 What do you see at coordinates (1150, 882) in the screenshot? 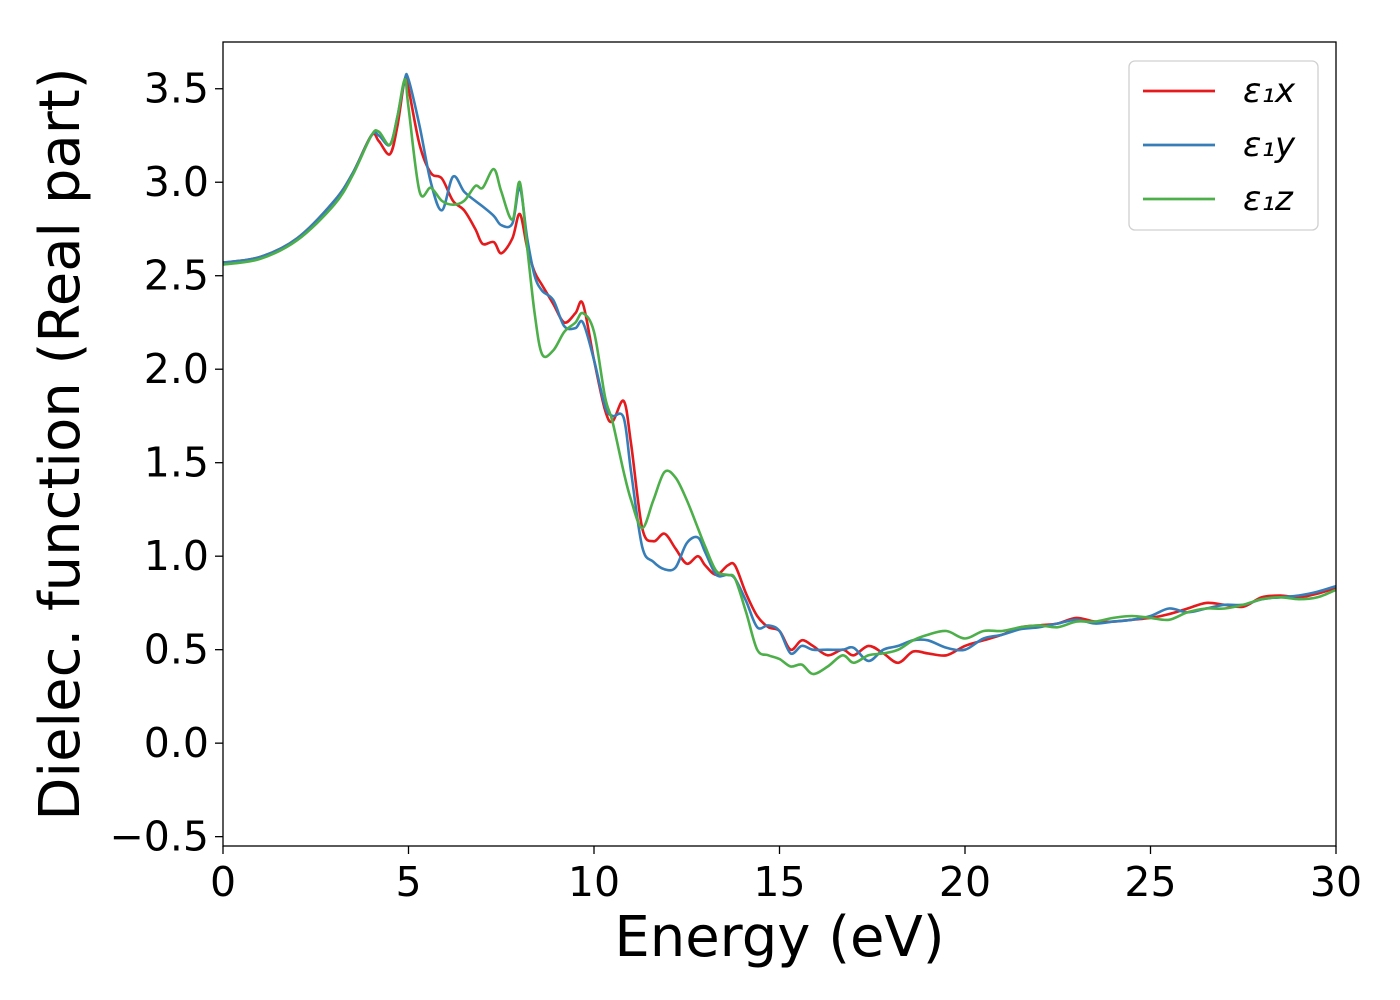
I see `x-tick-label: 25` at bounding box center [1150, 882].